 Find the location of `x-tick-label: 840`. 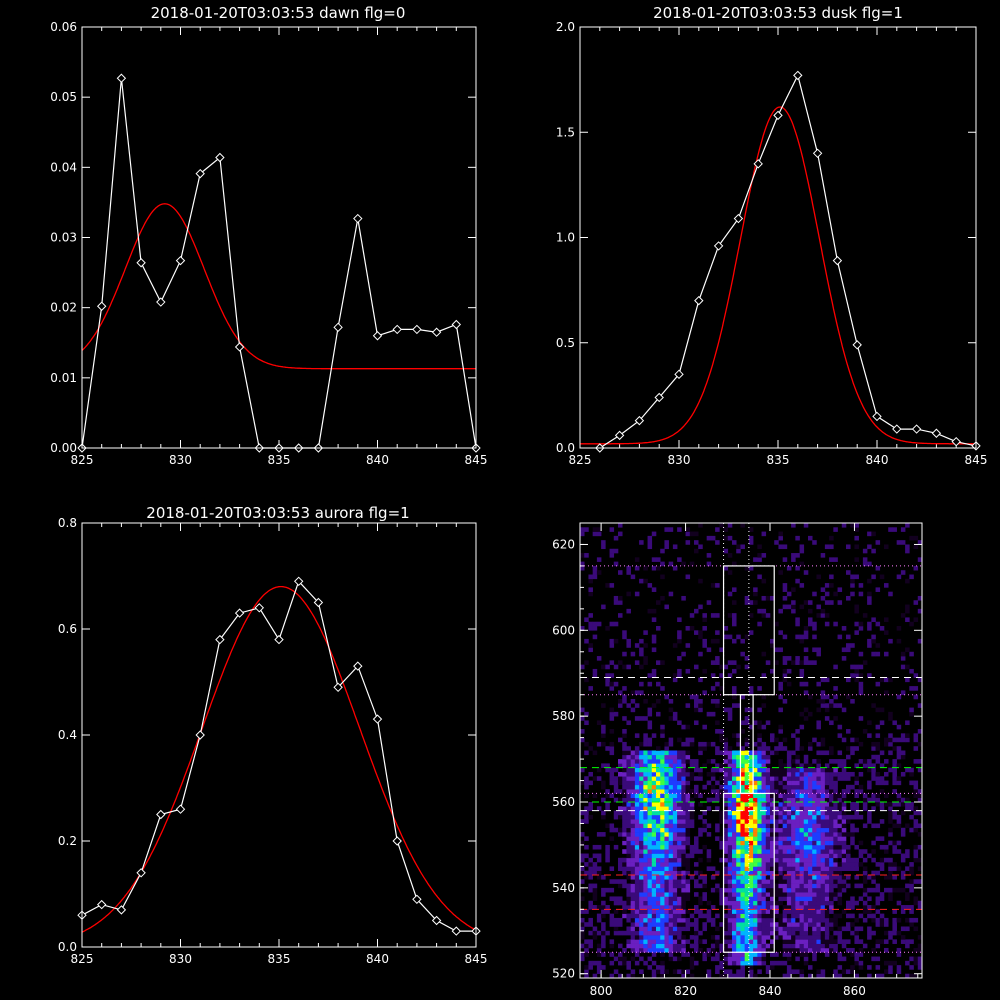

x-tick-label: 840 is located at coordinates (770, 991).